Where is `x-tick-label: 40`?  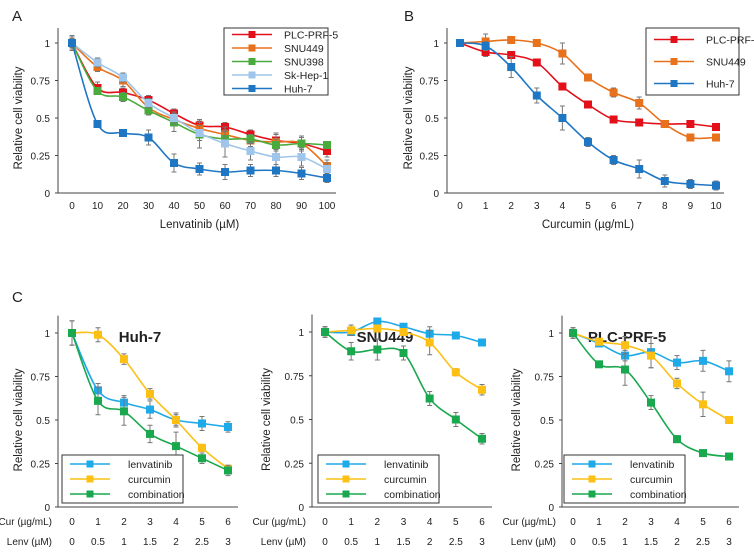 x-tick-label: 40 is located at coordinates (174, 206).